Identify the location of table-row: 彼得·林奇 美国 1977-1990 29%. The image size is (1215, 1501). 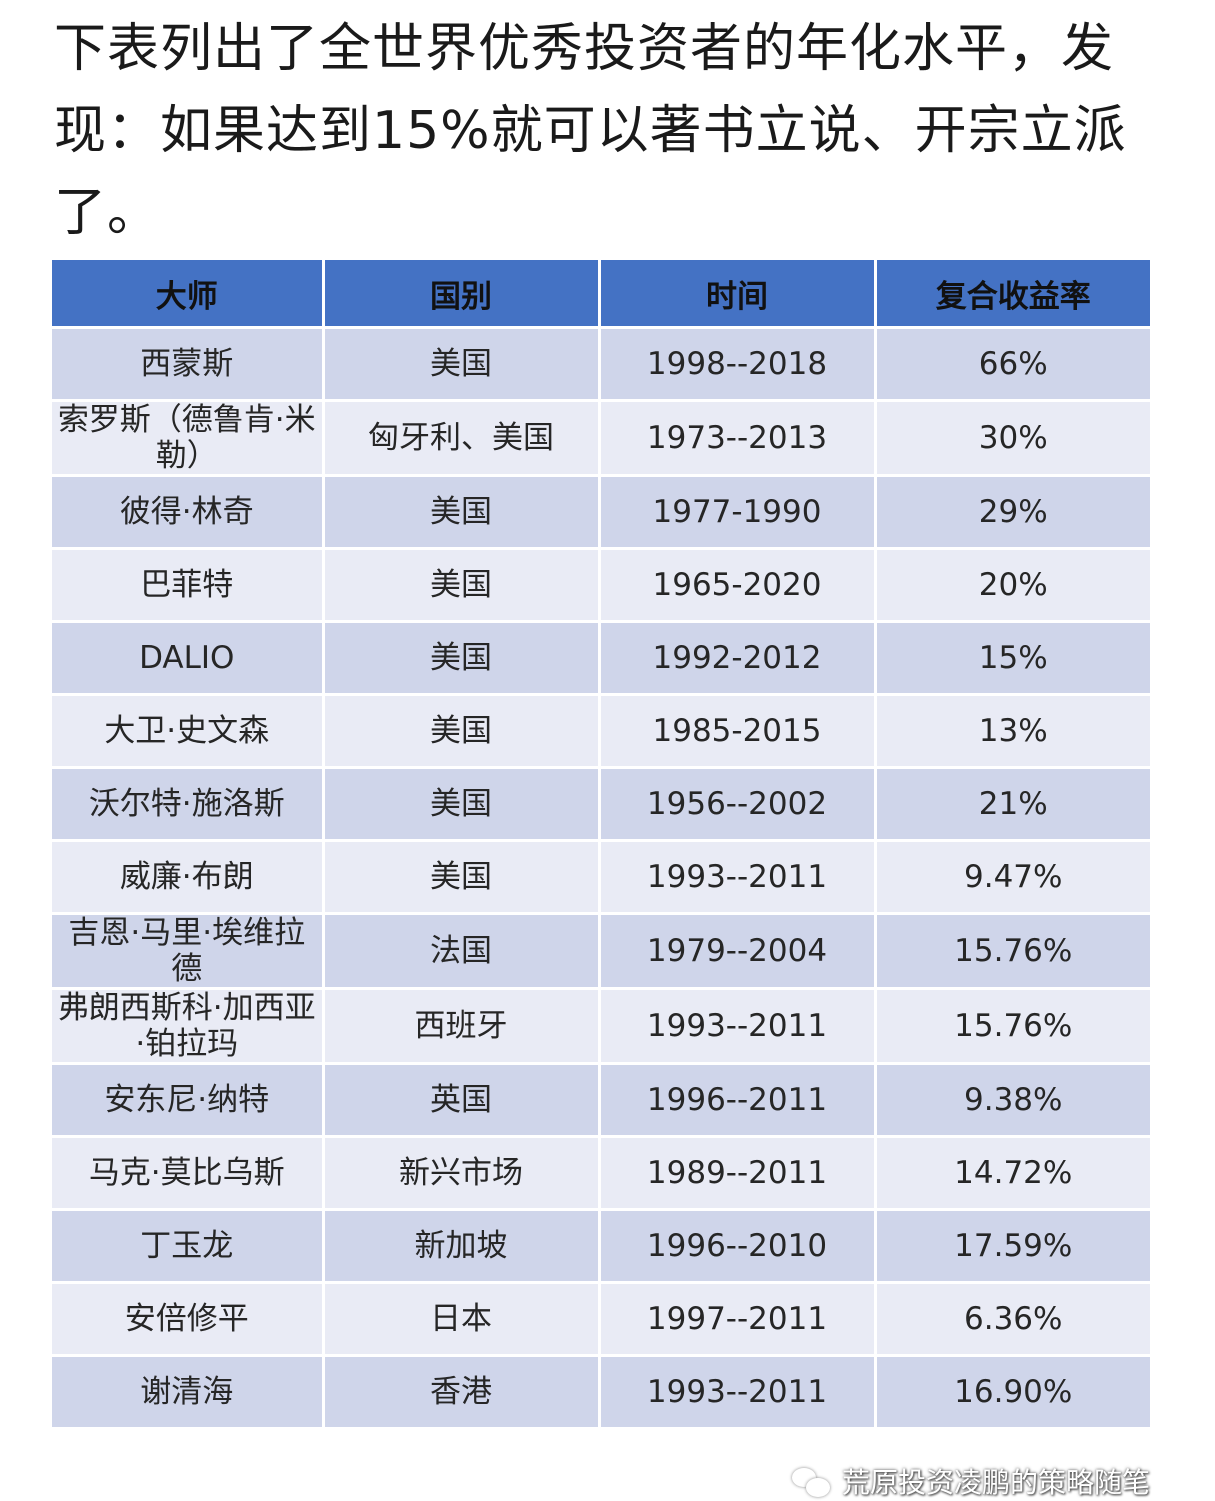
(601, 512).